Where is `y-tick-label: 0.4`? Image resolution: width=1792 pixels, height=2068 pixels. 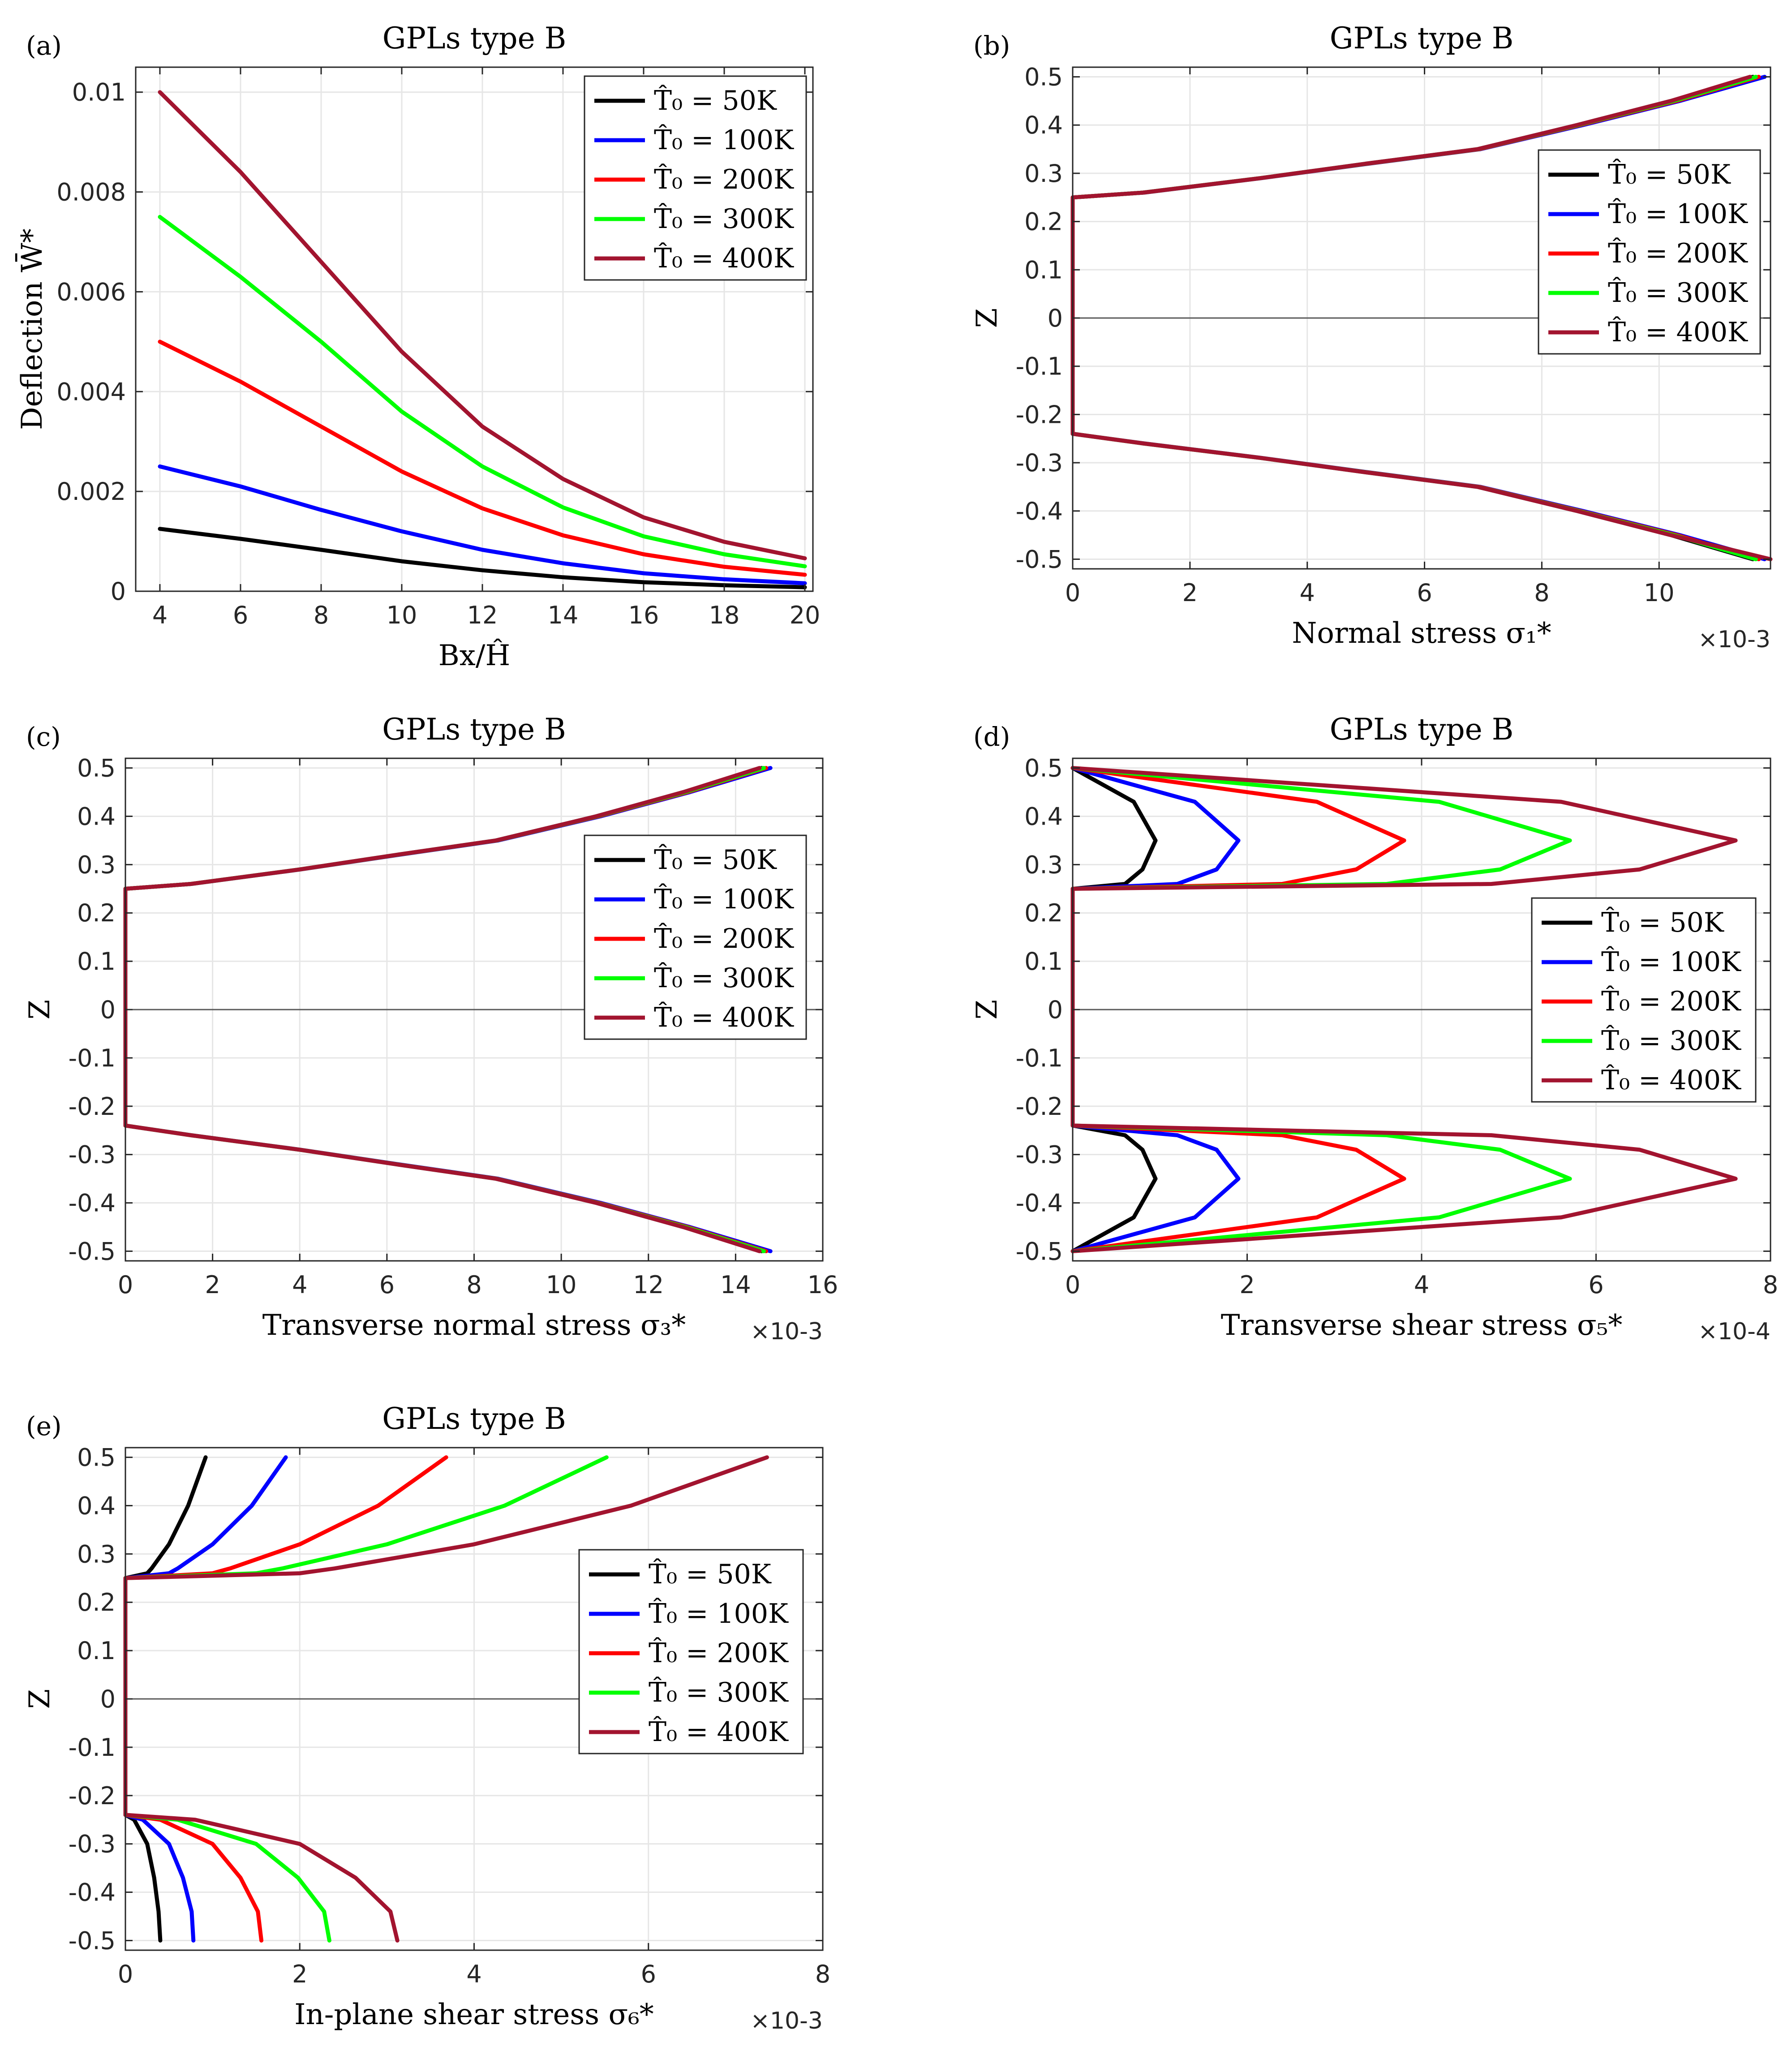 y-tick-label: 0.4 is located at coordinates (1043, 816).